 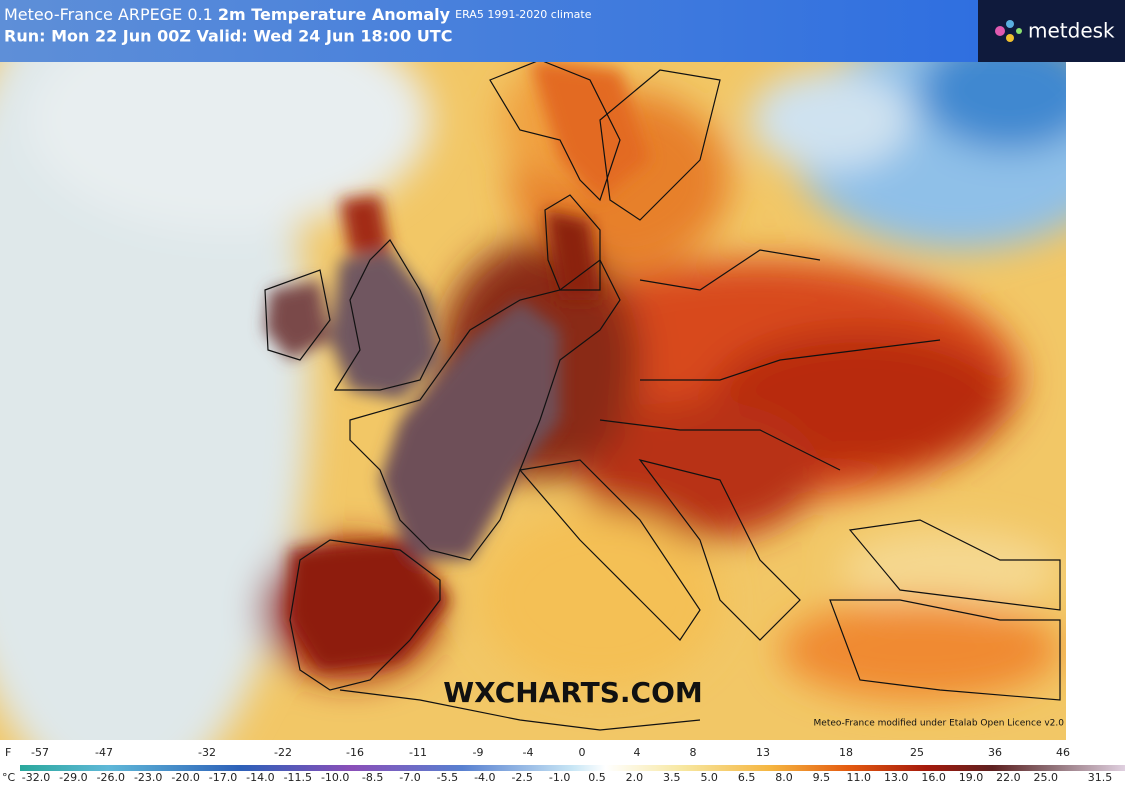 I want to click on f-label: -16, so click(x=355, y=752).